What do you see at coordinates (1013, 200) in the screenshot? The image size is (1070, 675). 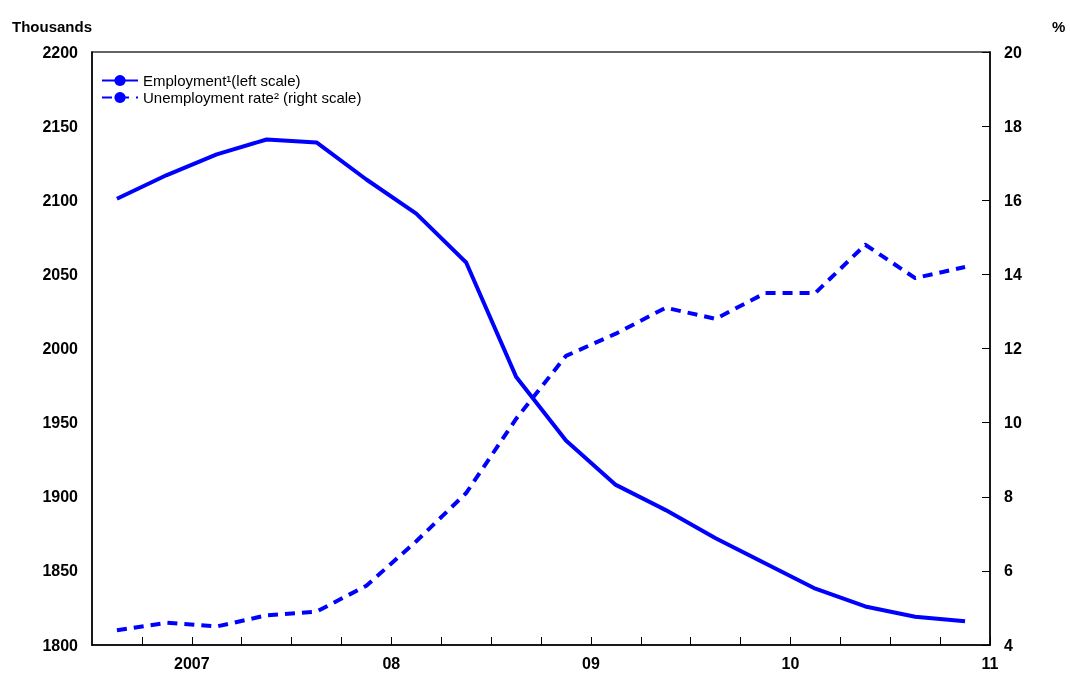 I see `y2-tick-label: 16` at bounding box center [1013, 200].